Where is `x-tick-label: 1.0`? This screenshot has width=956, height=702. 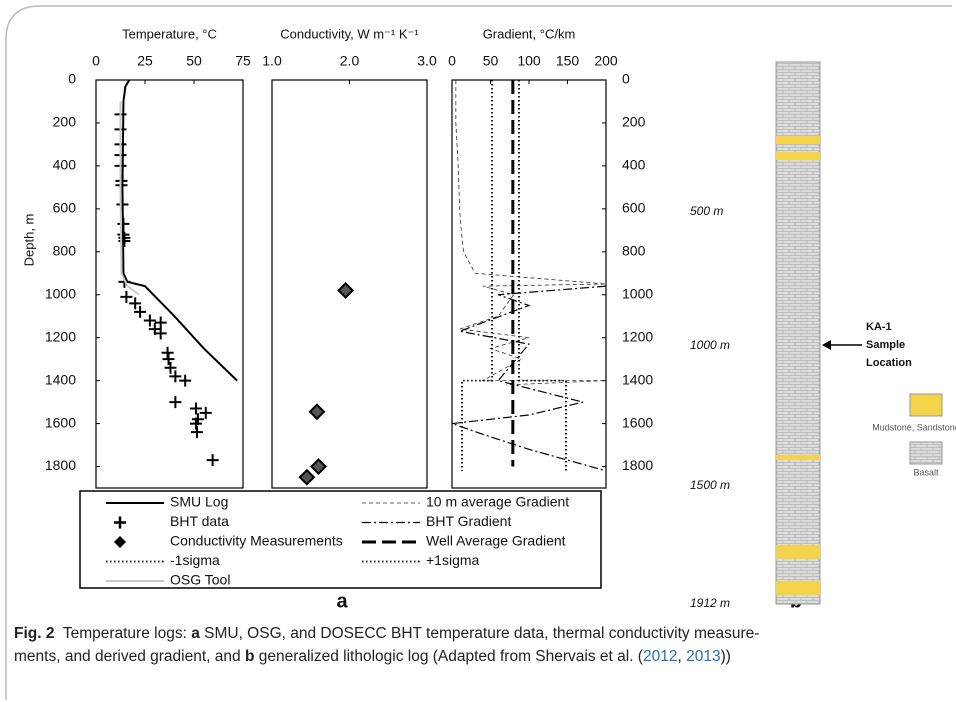 x-tick-label: 1.0 is located at coordinates (272, 61).